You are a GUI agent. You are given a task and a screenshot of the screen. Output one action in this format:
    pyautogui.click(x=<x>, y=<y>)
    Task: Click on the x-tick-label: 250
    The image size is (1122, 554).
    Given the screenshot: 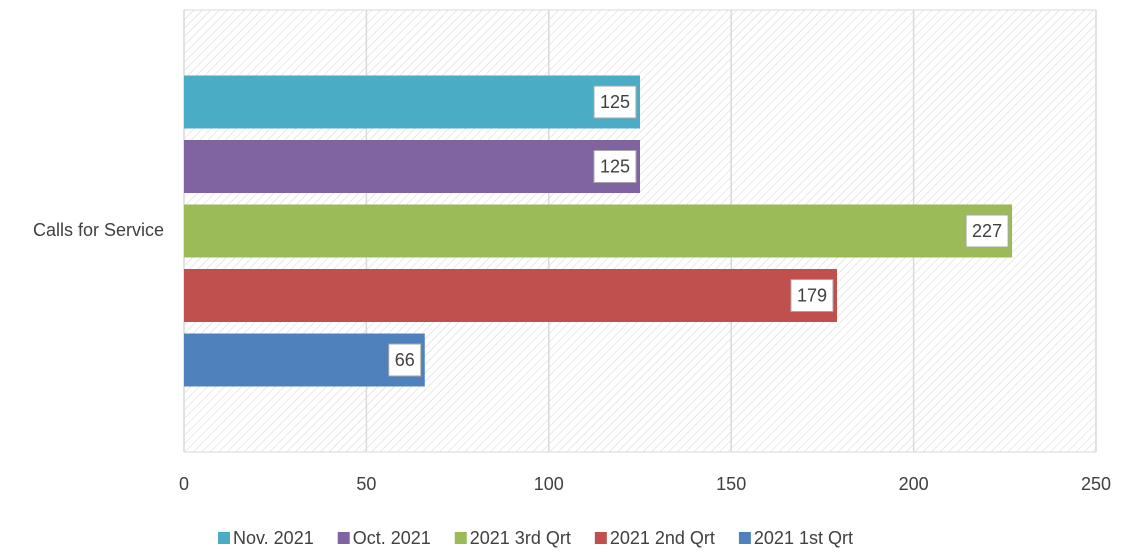 What is the action you would take?
    pyautogui.click(x=1096, y=484)
    